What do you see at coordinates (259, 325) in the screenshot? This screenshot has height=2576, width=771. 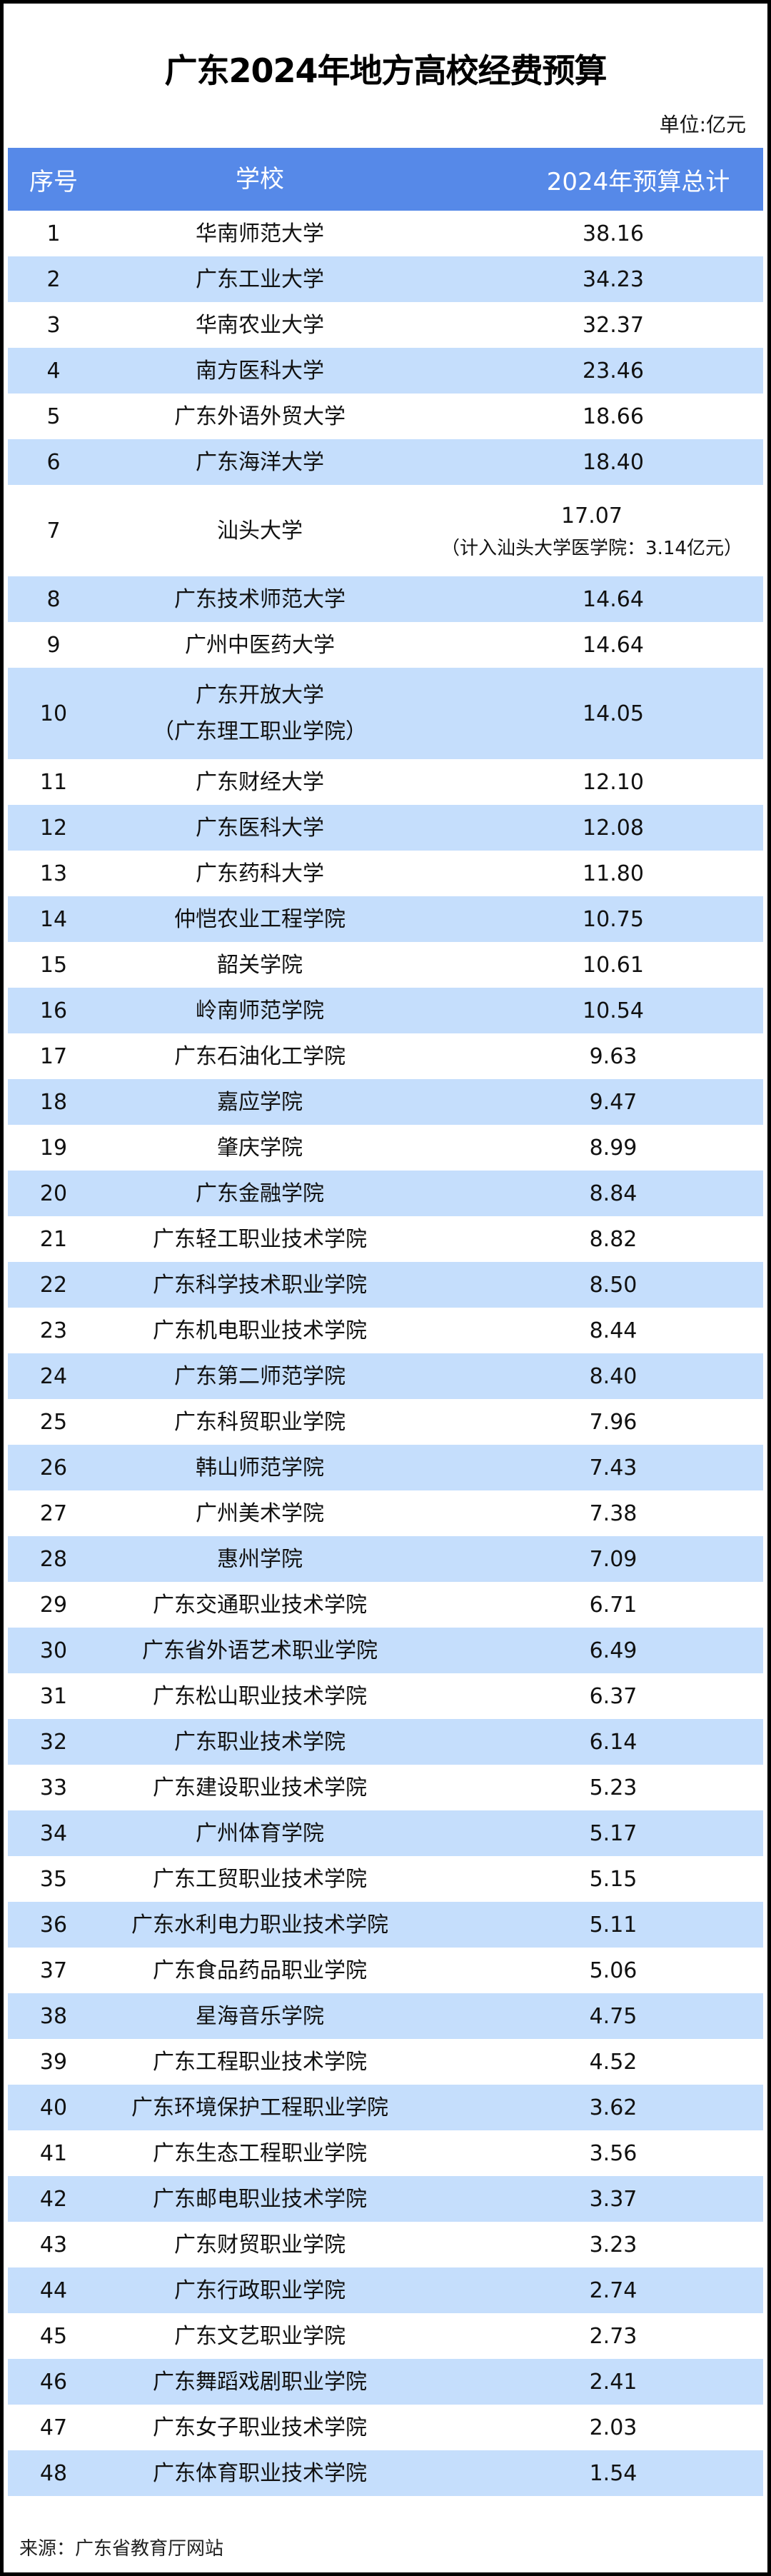 I see `school-cell: 华南农业大学` at bounding box center [259, 325].